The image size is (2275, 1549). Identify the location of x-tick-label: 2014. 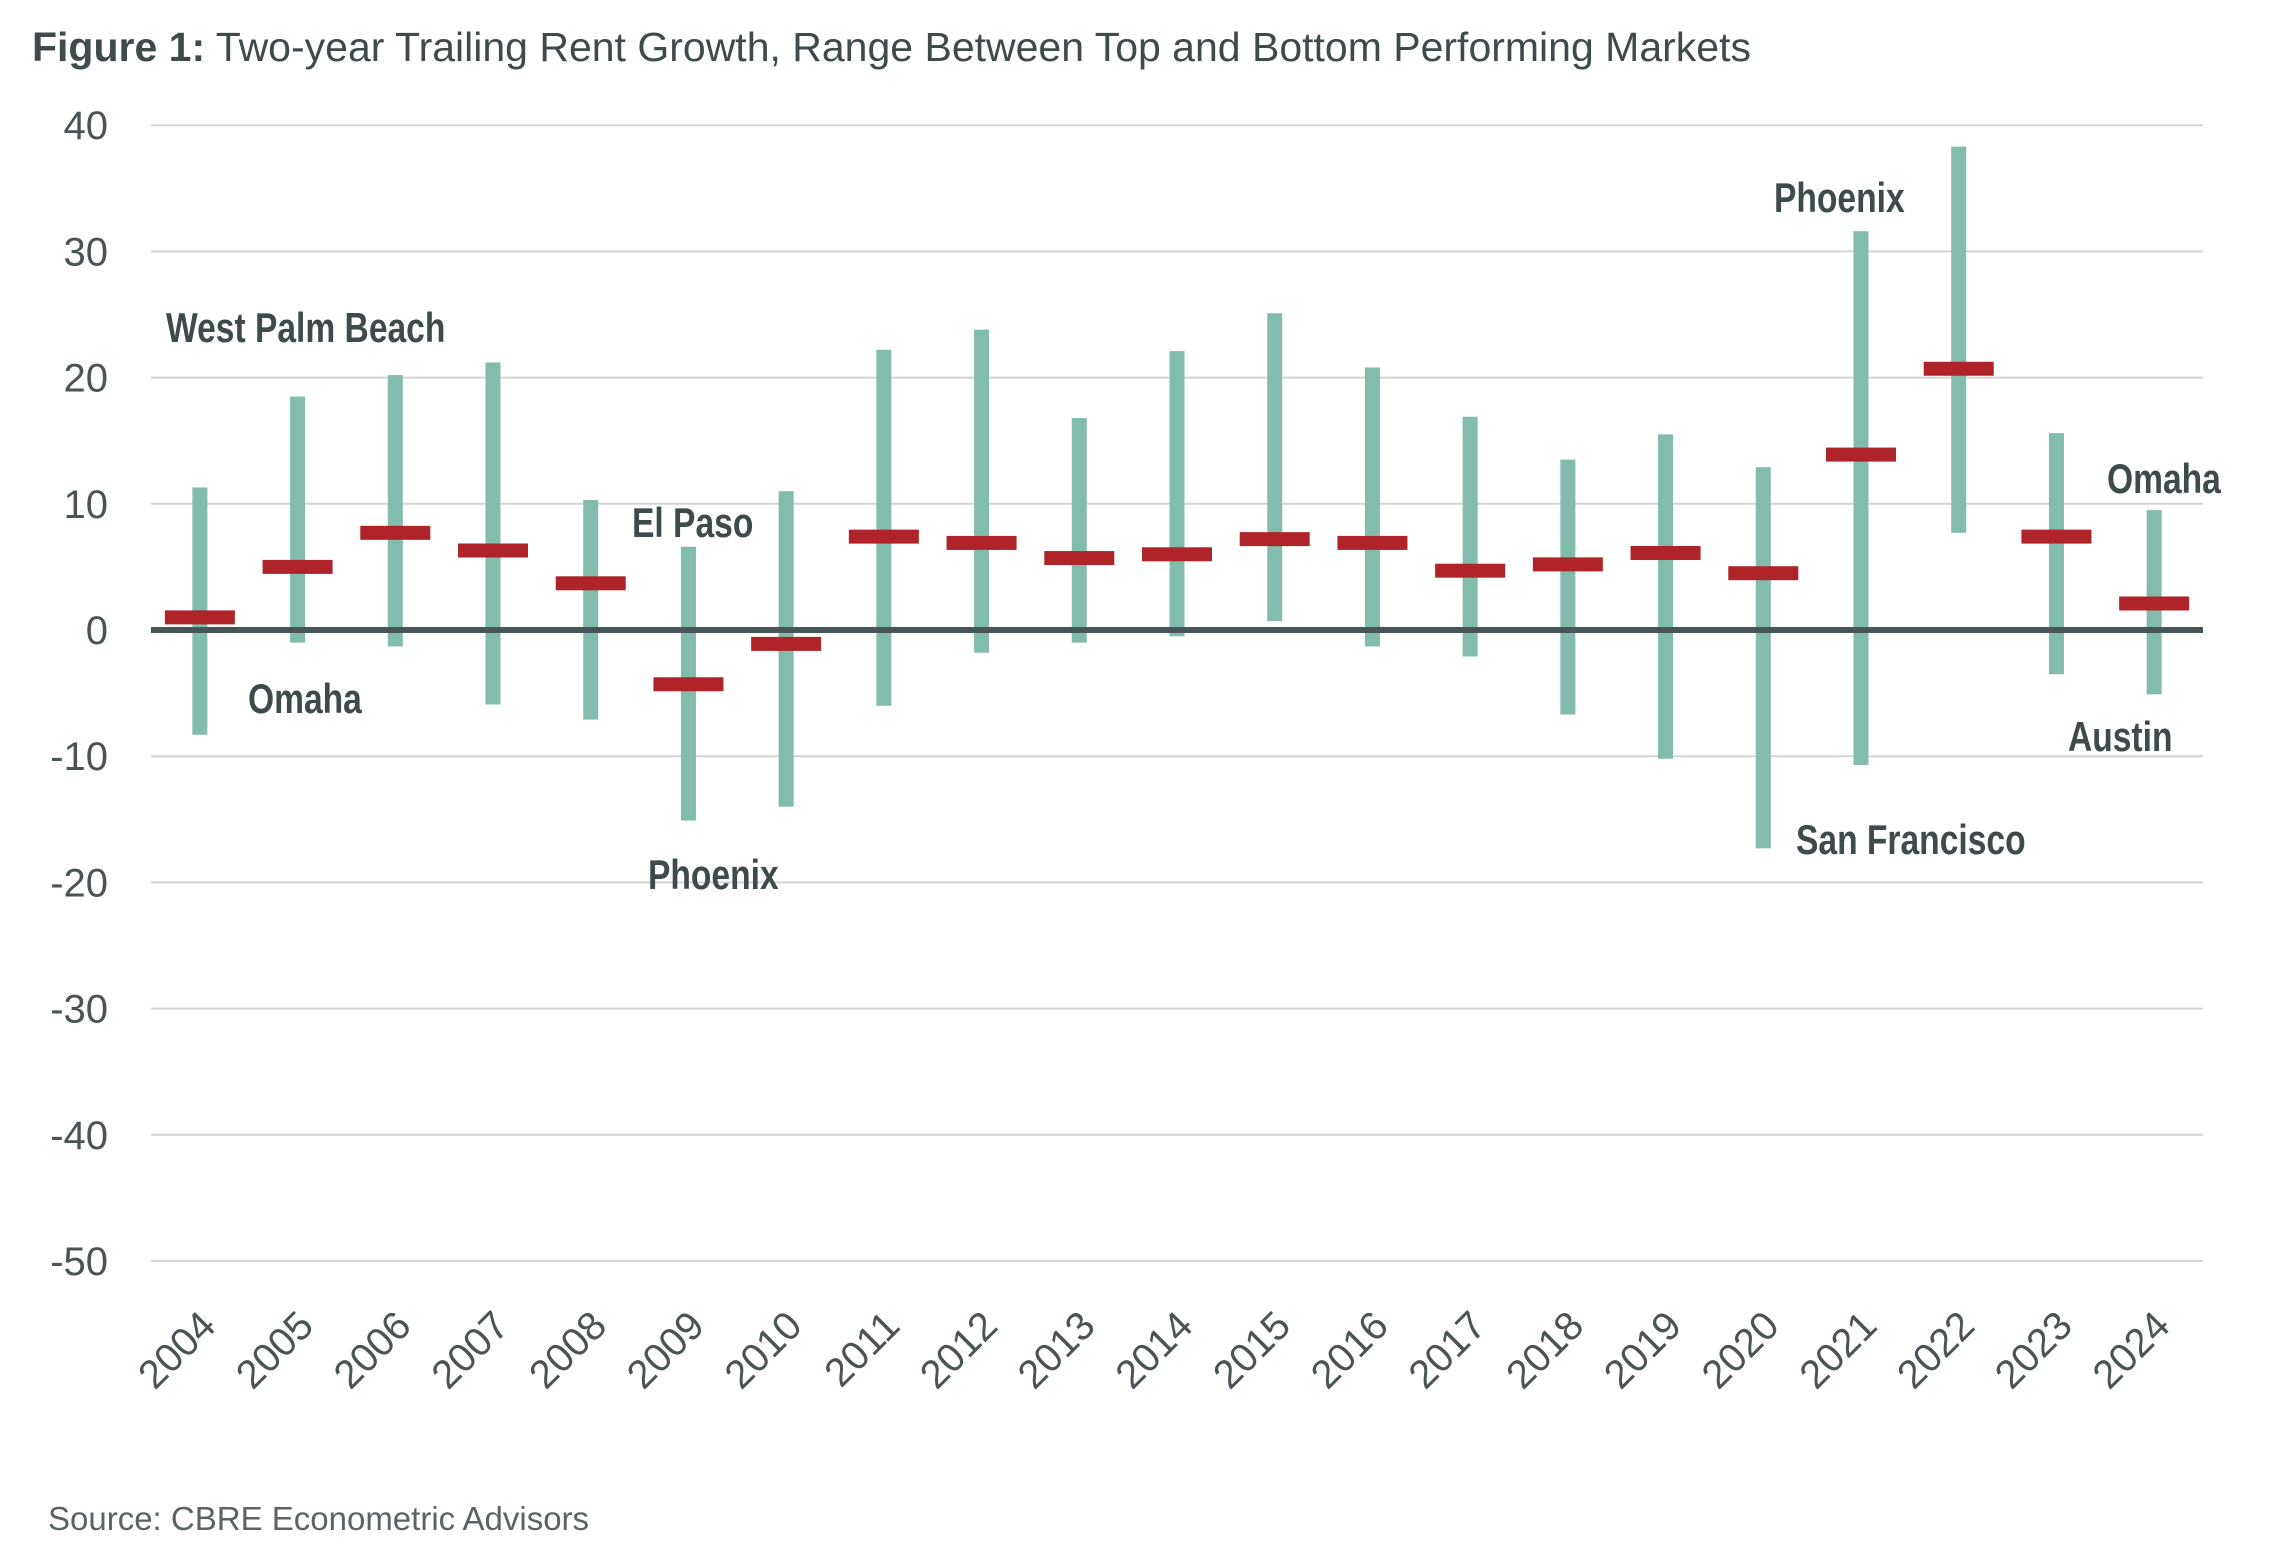
(1154, 1350).